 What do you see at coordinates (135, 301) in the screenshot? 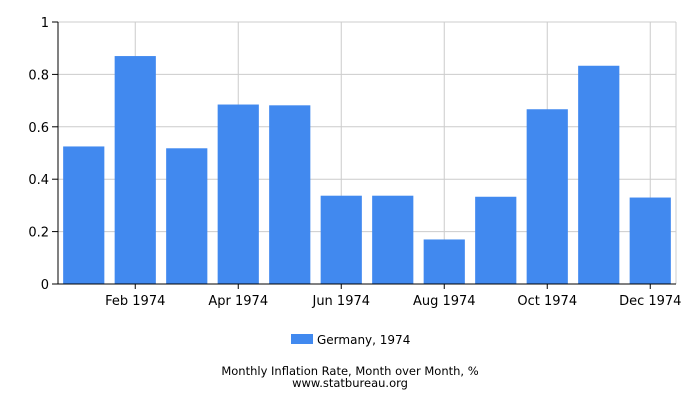
I see `x-tick-label: Feb 1974` at bounding box center [135, 301].